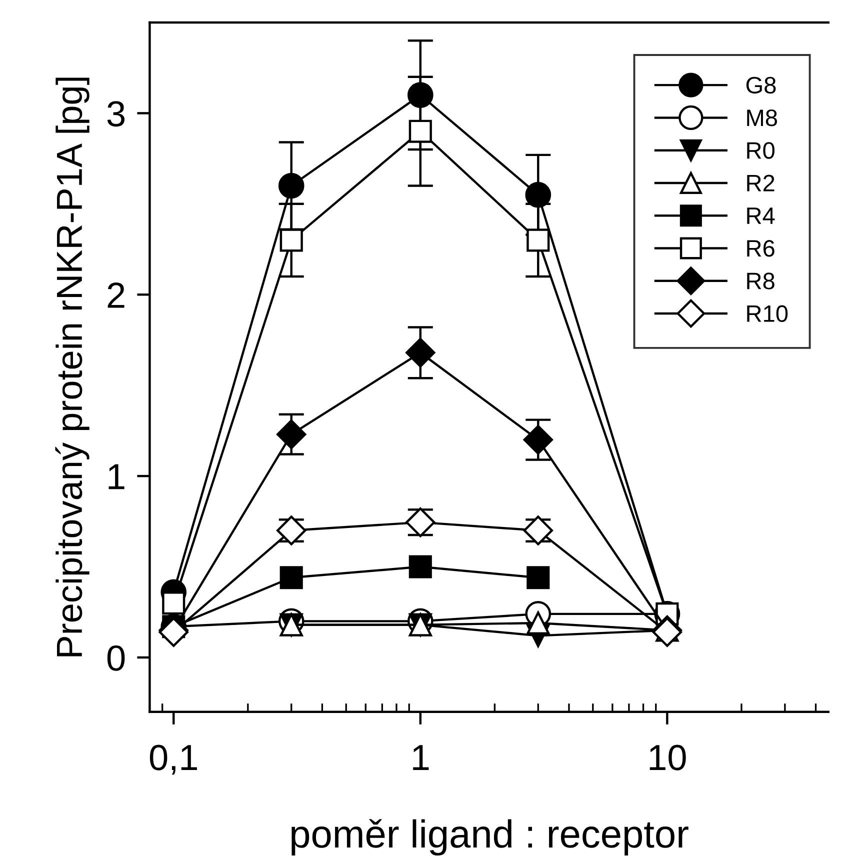 The height and width of the screenshot is (865, 841). I want to click on legend-label: R8, so click(760, 281).